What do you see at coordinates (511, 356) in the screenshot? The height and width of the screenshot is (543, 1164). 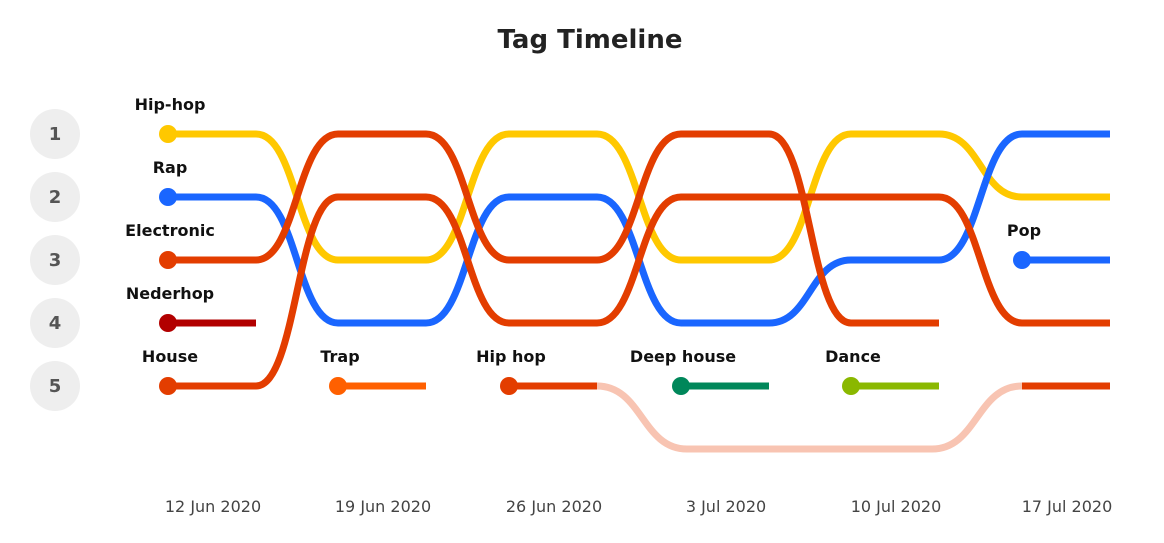 I see `series-label-hip-hop: Hip hop` at bounding box center [511, 356].